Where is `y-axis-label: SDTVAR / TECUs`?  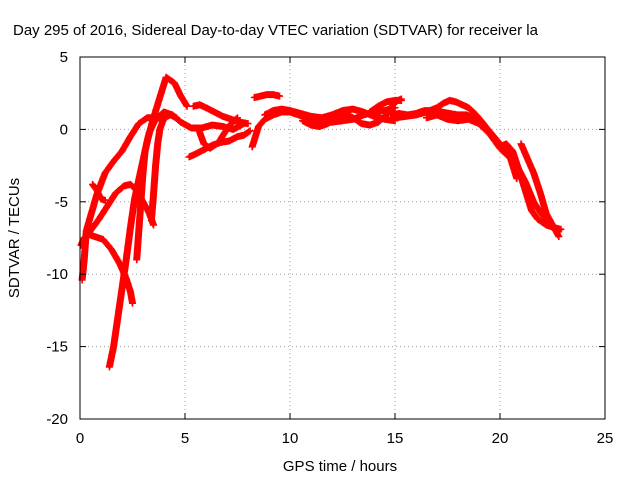 y-axis-label: SDTVAR / TECUs is located at coordinates (14, 238).